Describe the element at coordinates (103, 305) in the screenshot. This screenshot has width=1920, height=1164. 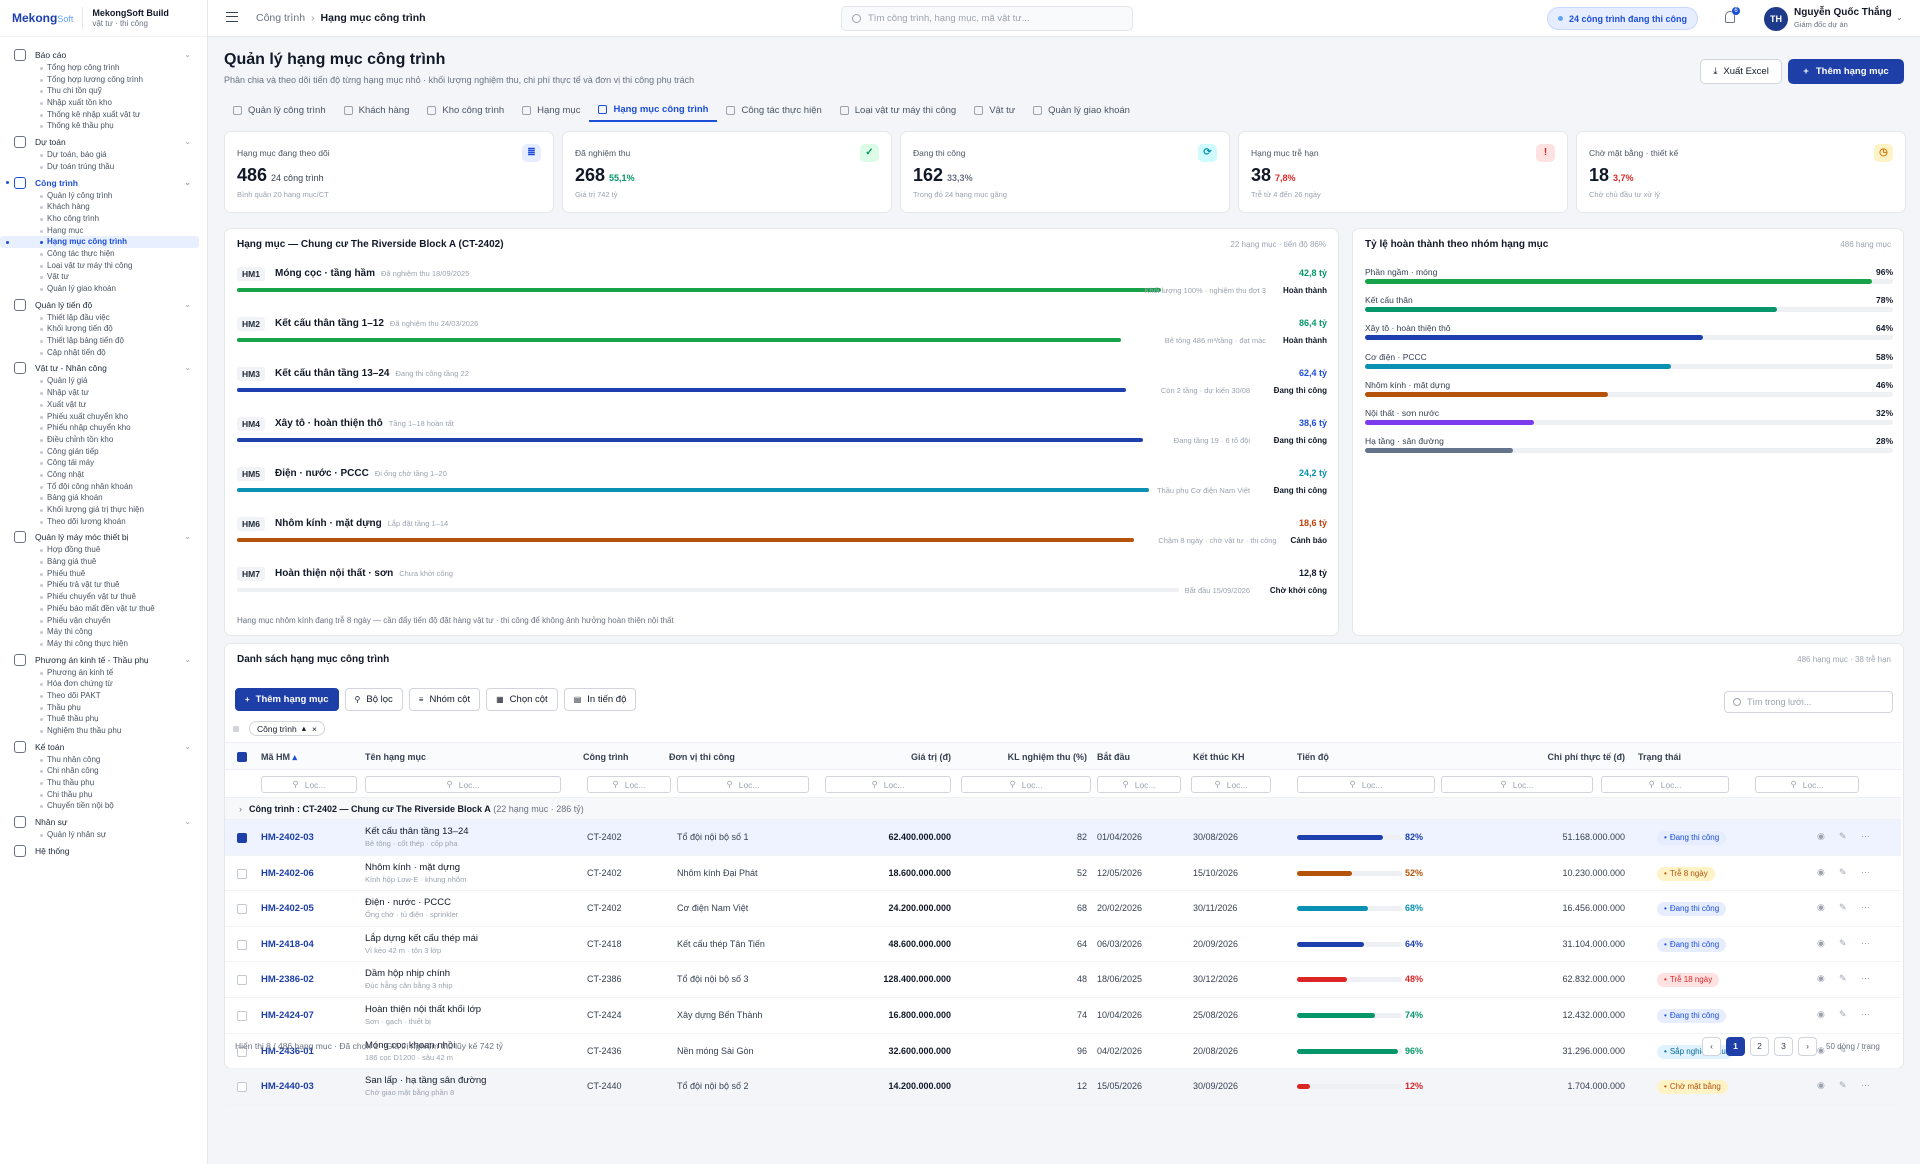
I see `nav-group-3: Quản lý tiến độ ⌄` at that location.